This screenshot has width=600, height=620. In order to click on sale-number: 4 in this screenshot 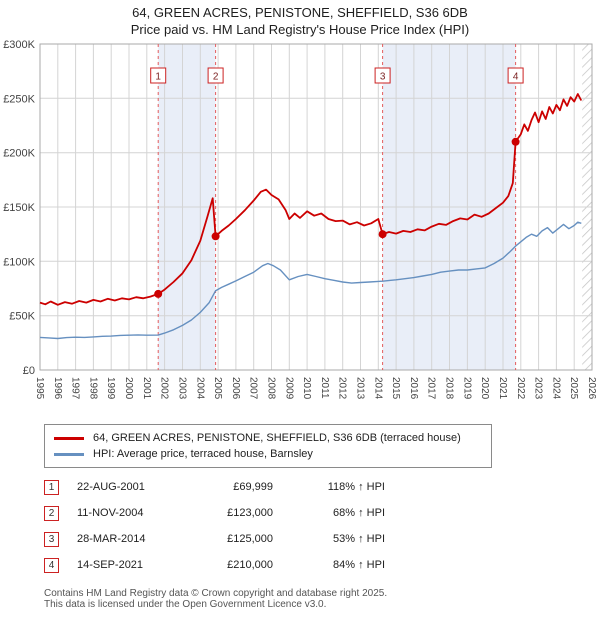, I will do `click(516, 77)`.